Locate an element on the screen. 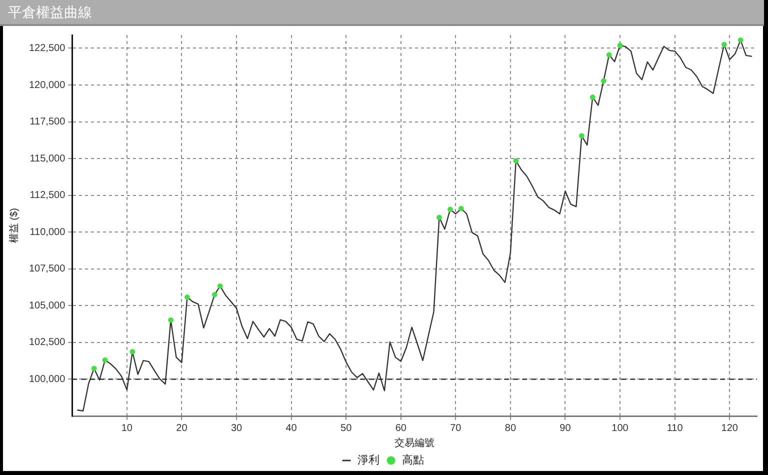 The image size is (768, 475). y-tick-label: 120,000 is located at coordinates (47, 85).